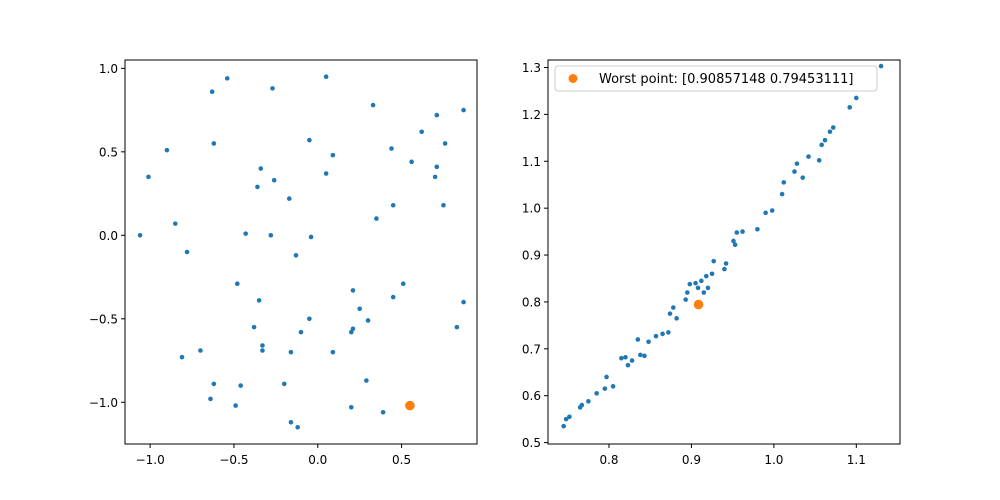  Describe the element at coordinates (531, 302) in the screenshot. I see `y-tick-label: 0.8` at that location.